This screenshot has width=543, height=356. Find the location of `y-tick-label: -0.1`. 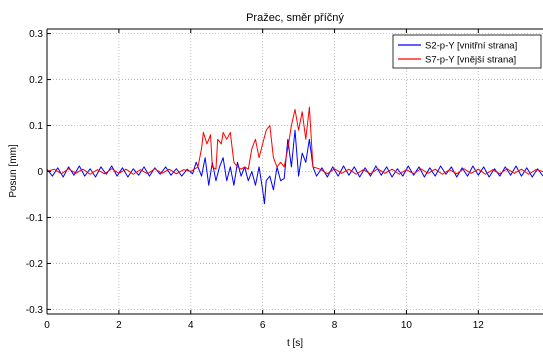

y-tick-label: -0.1 is located at coordinates (35, 218).